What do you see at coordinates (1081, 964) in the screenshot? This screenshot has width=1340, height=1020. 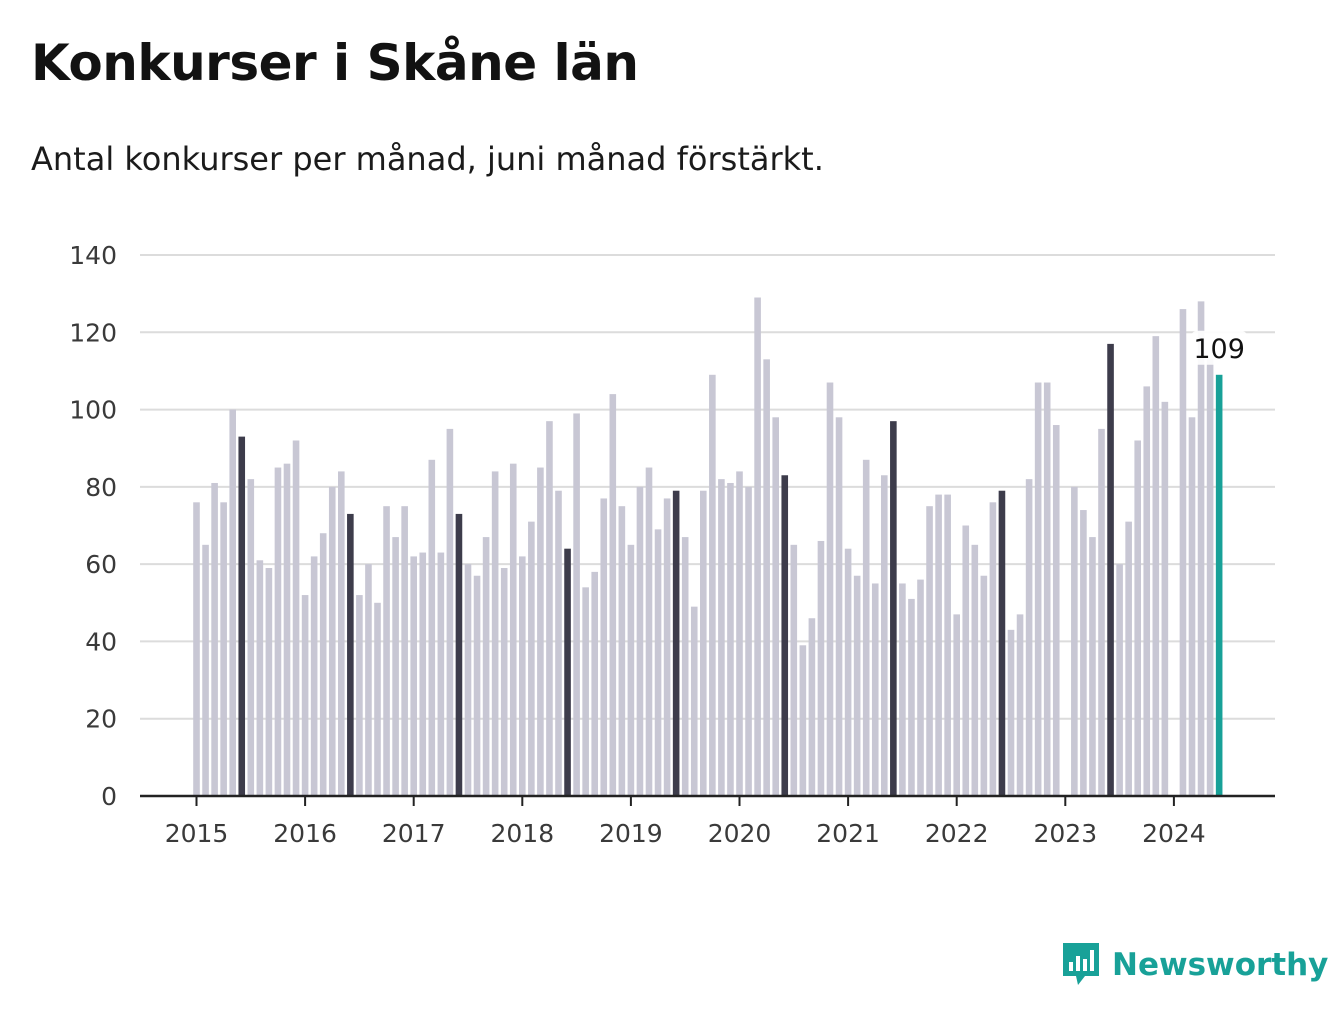 I see `newsworthy-logo-icon` at bounding box center [1081, 964].